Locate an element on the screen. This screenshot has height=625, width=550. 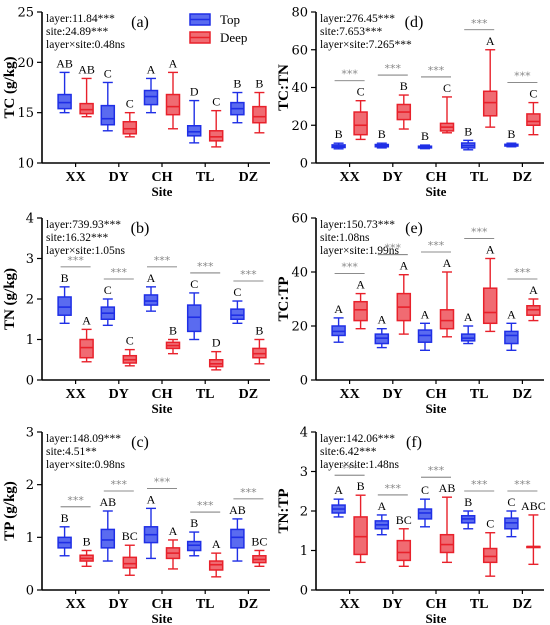
anova-stat: layer×site:7.265*** is located at coordinates (366, 45).